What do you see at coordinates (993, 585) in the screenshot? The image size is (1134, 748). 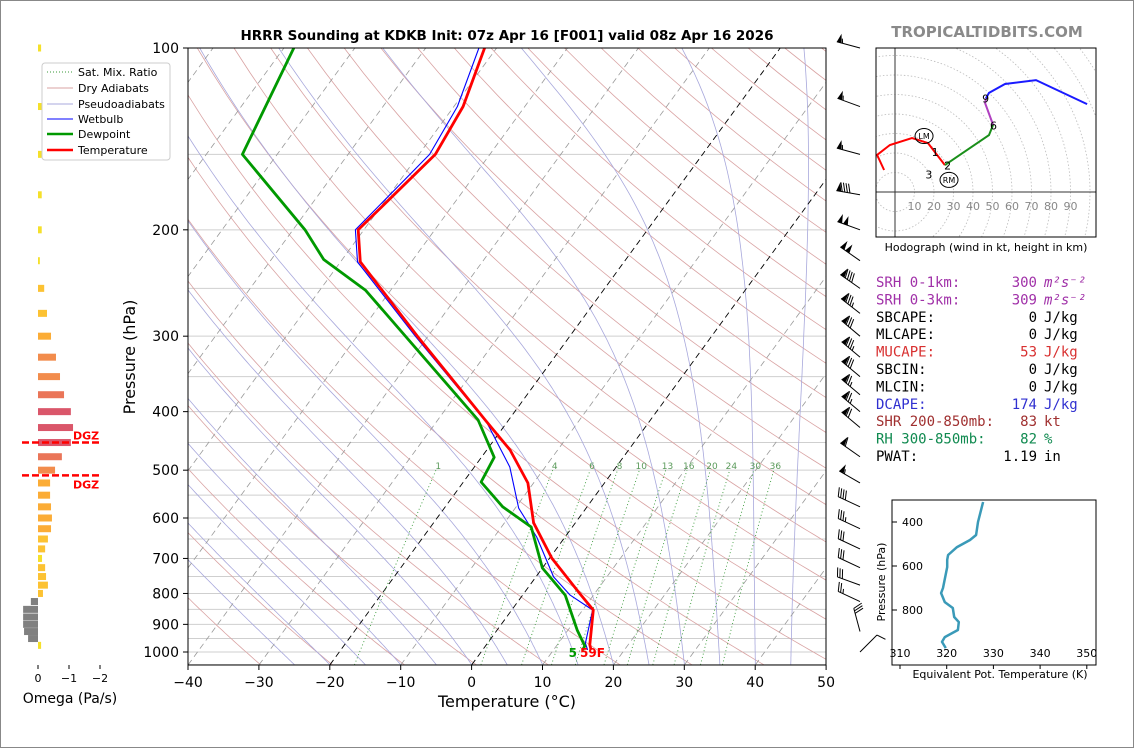 I see `theta-e-panel: 310 320 330 340 350 400 600 800` at bounding box center [993, 585].